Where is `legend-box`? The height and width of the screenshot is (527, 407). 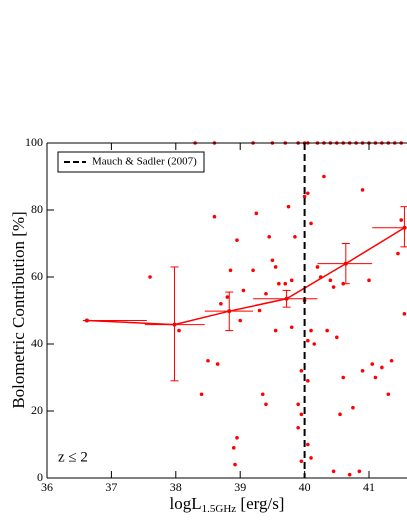 legend-box is located at coordinates (131, 162).